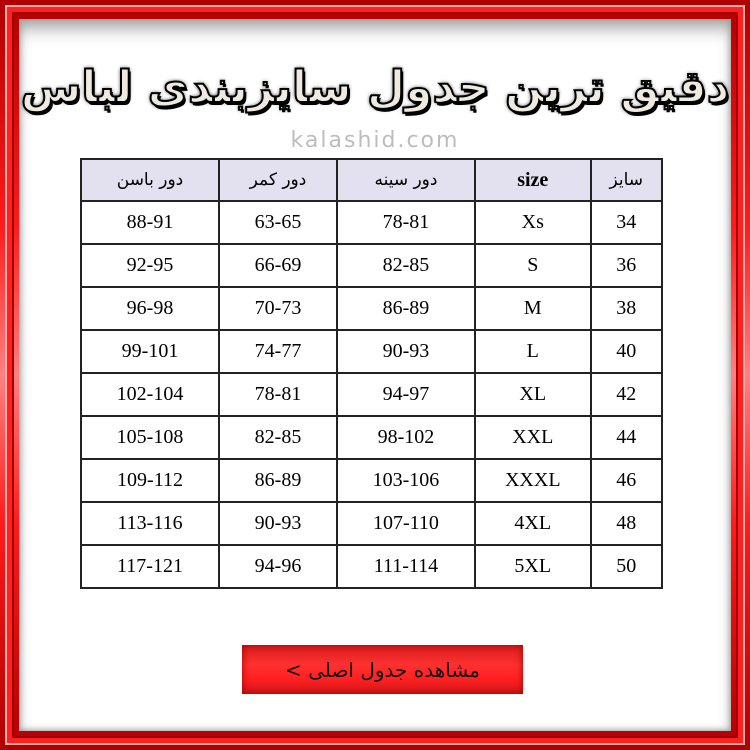 Image resolution: width=750 pixels, height=750 pixels. I want to click on cell-waist: 63-65, so click(278, 222).